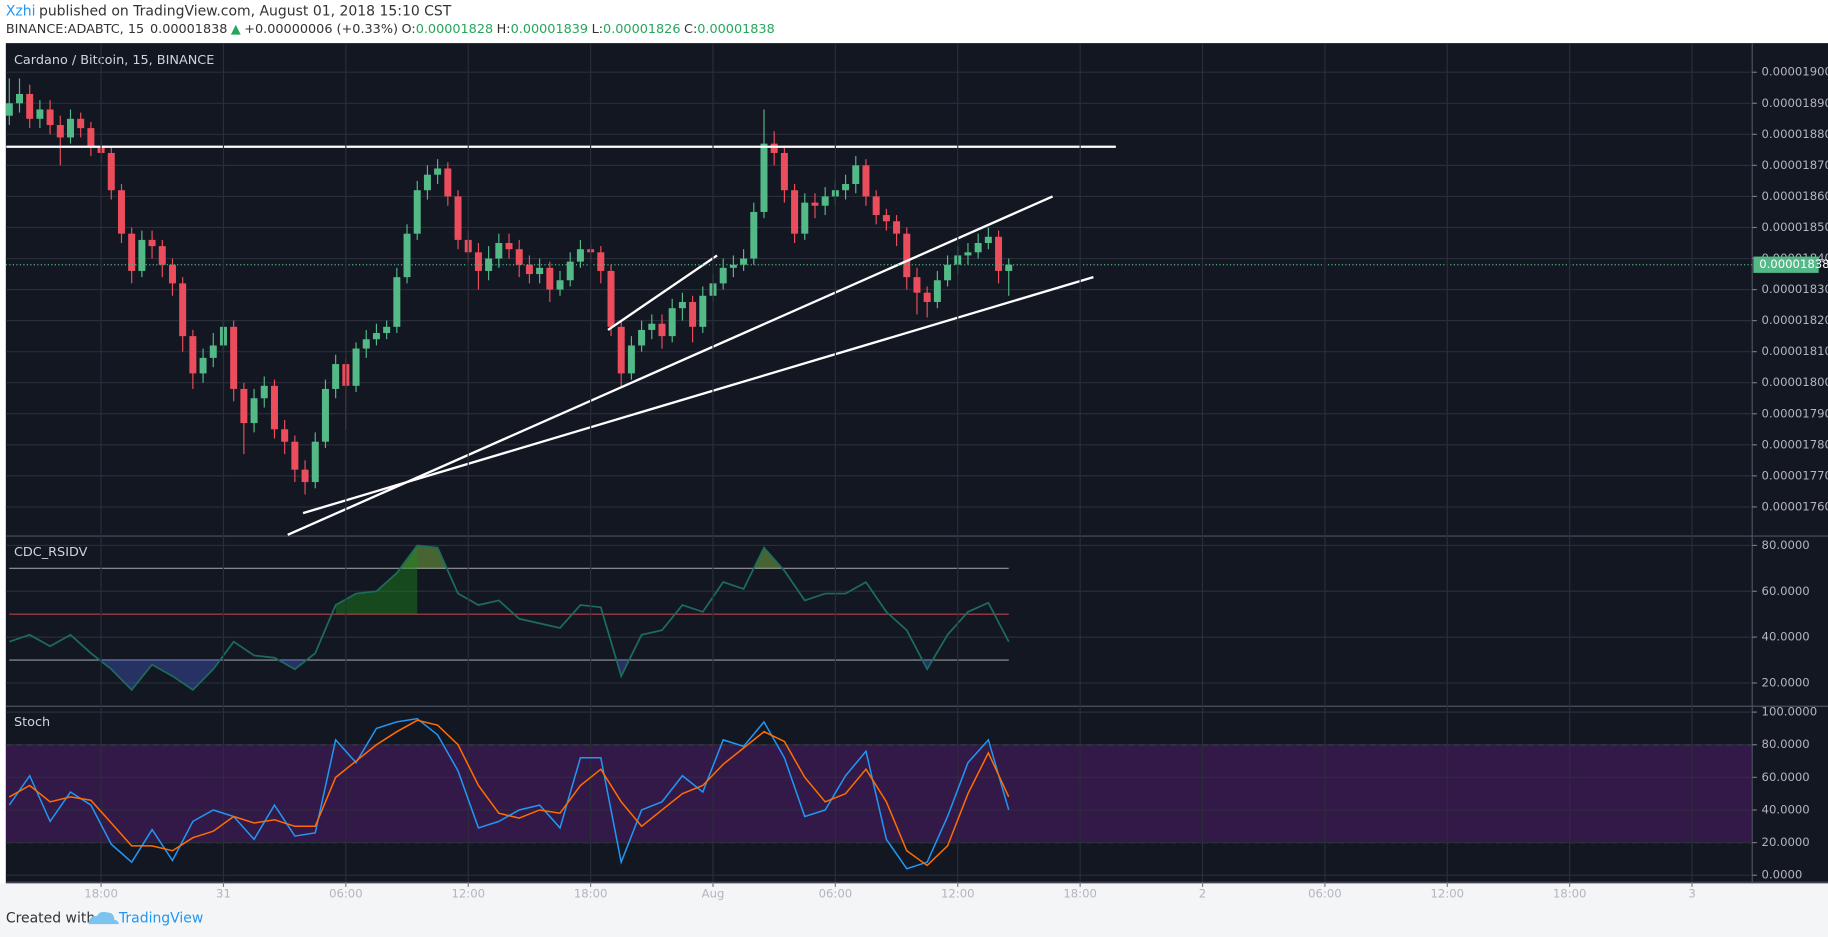 This screenshot has width=1828, height=937. I want to click on h-value: 0.00001839, so click(549, 29).